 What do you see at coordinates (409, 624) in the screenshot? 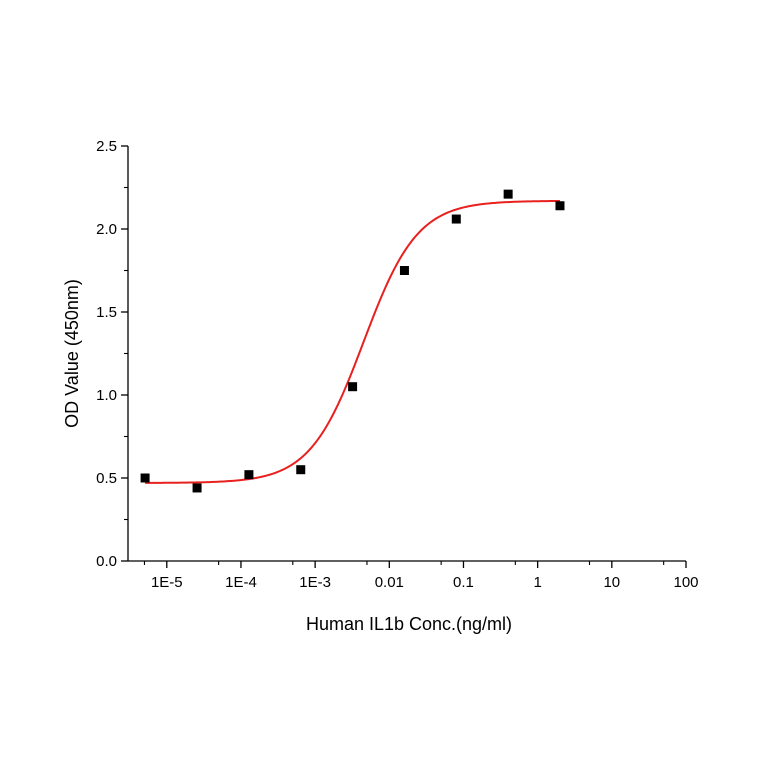
I see `x-axis-title: Human IL1b Conc.(ng/ml)` at bounding box center [409, 624].